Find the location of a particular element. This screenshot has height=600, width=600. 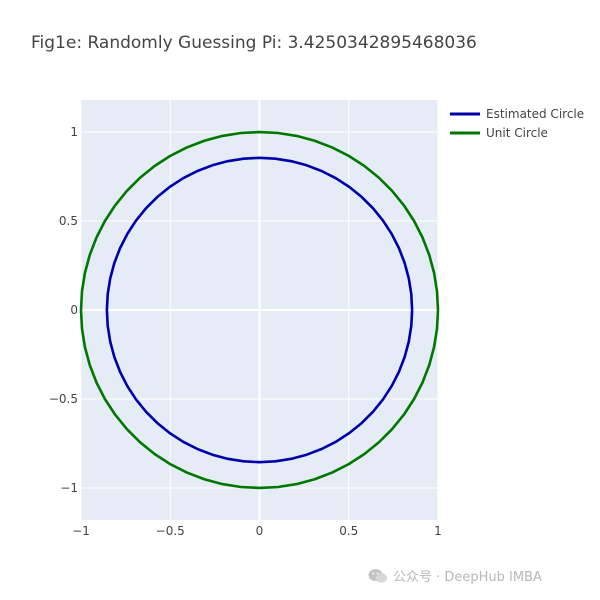

x-tick-label: 0.5 is located at coordinates (348, 531).